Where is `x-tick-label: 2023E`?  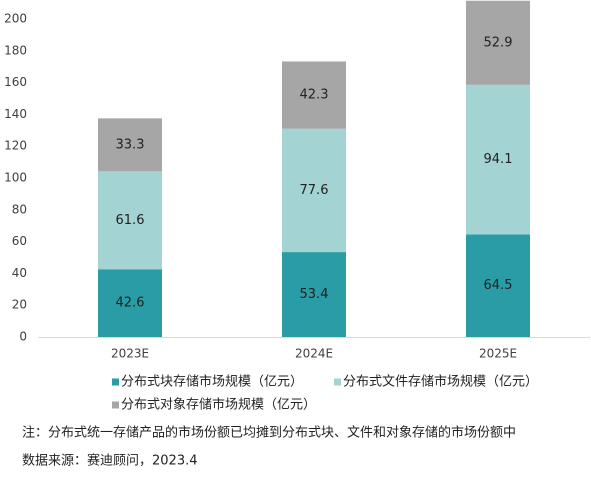 x-tick-label: 2023E is located at coordinates (130, 354).